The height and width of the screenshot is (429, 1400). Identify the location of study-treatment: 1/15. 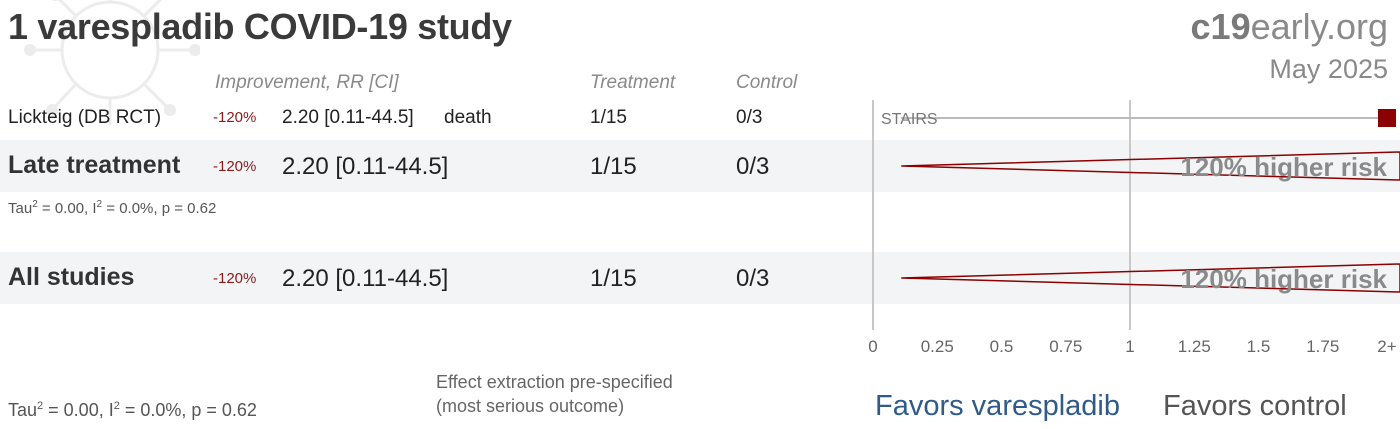
(608, 117).